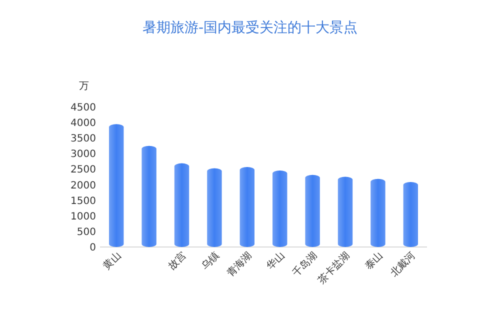 The width and height of the screenshot is (500, 328). I want to click on y-tick-label: 0, so click(93, 248).